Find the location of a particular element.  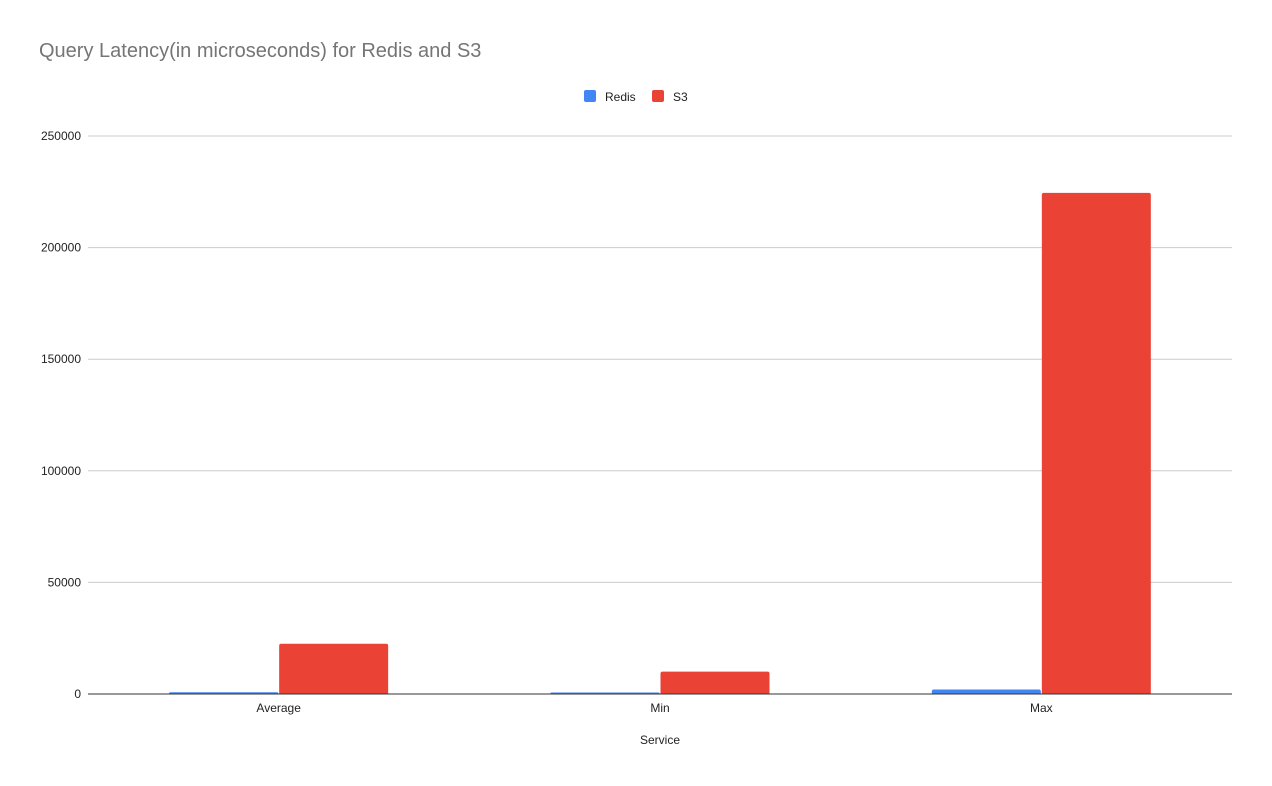

legend-label-s3: S3 is located at coordinates (680, 97).